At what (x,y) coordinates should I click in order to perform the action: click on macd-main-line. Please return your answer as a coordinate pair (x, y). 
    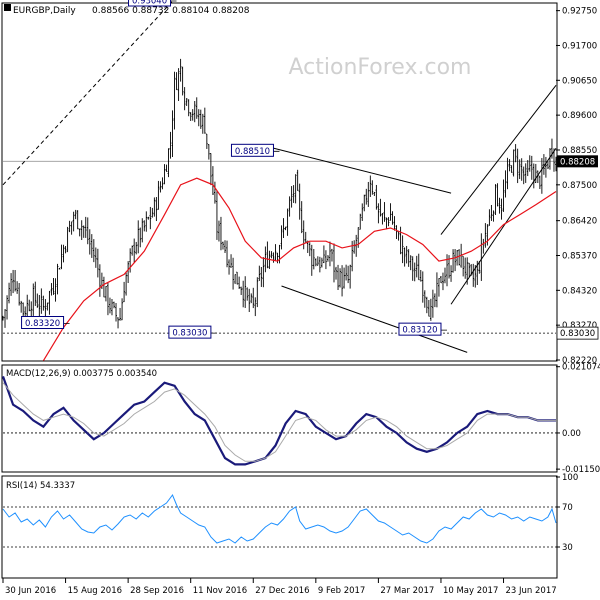
    Looking at the image, I should click on (278, 421).